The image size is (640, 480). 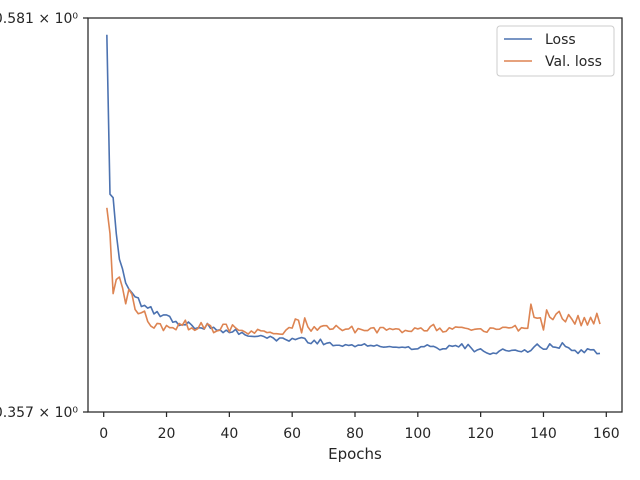 What do you see at coordinates (229, 434) in the screenshot?
I see `x-tick-label: 40` at bounding box center [229, 434].